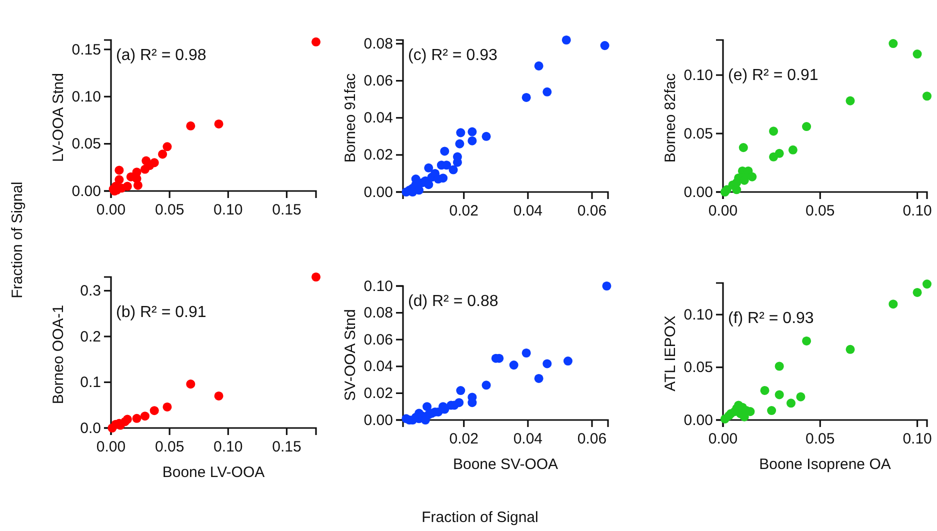 The width and height of the screenshot is (937, 531). Describe the element at coordinates (161, 312) in the screenshot. I see `annotation: (b) R² = 0.91` at that location.